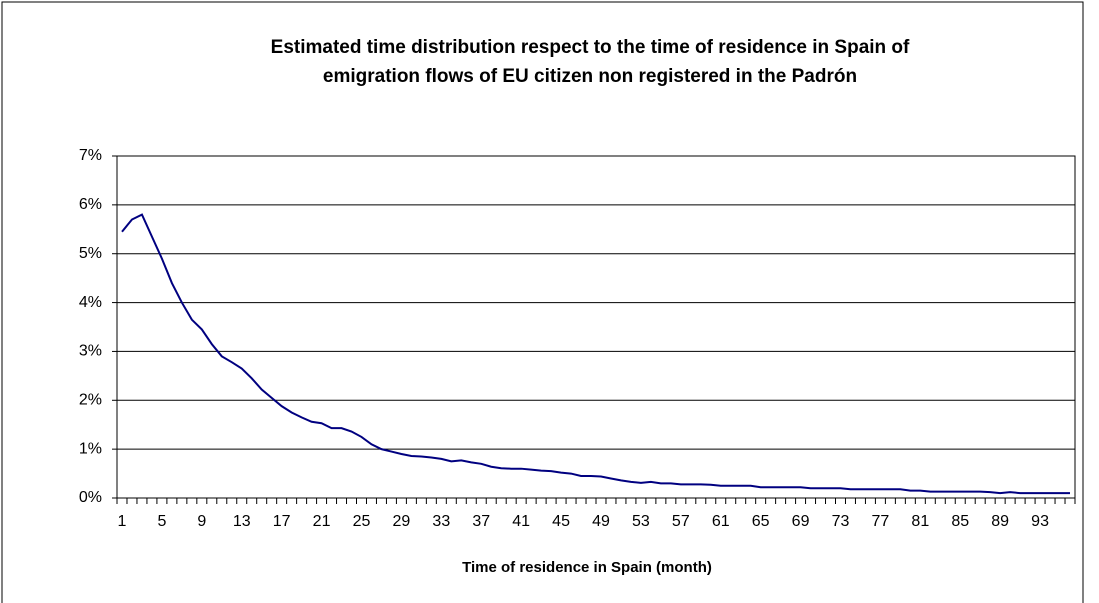  I want to click on x-tick-label: 45, so click(561, 521).